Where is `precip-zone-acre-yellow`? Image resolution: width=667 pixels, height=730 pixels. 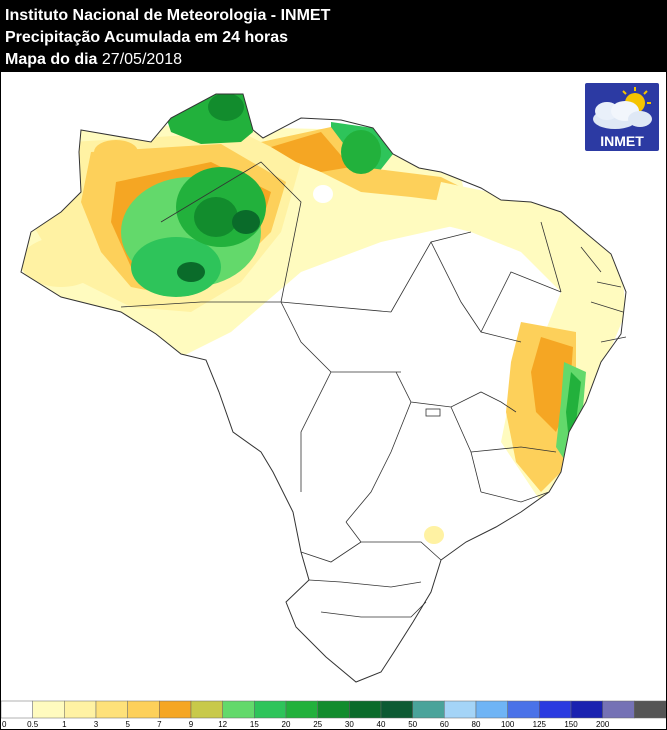
precip-zone-acre-yellow is located at coordinates (61, 262).